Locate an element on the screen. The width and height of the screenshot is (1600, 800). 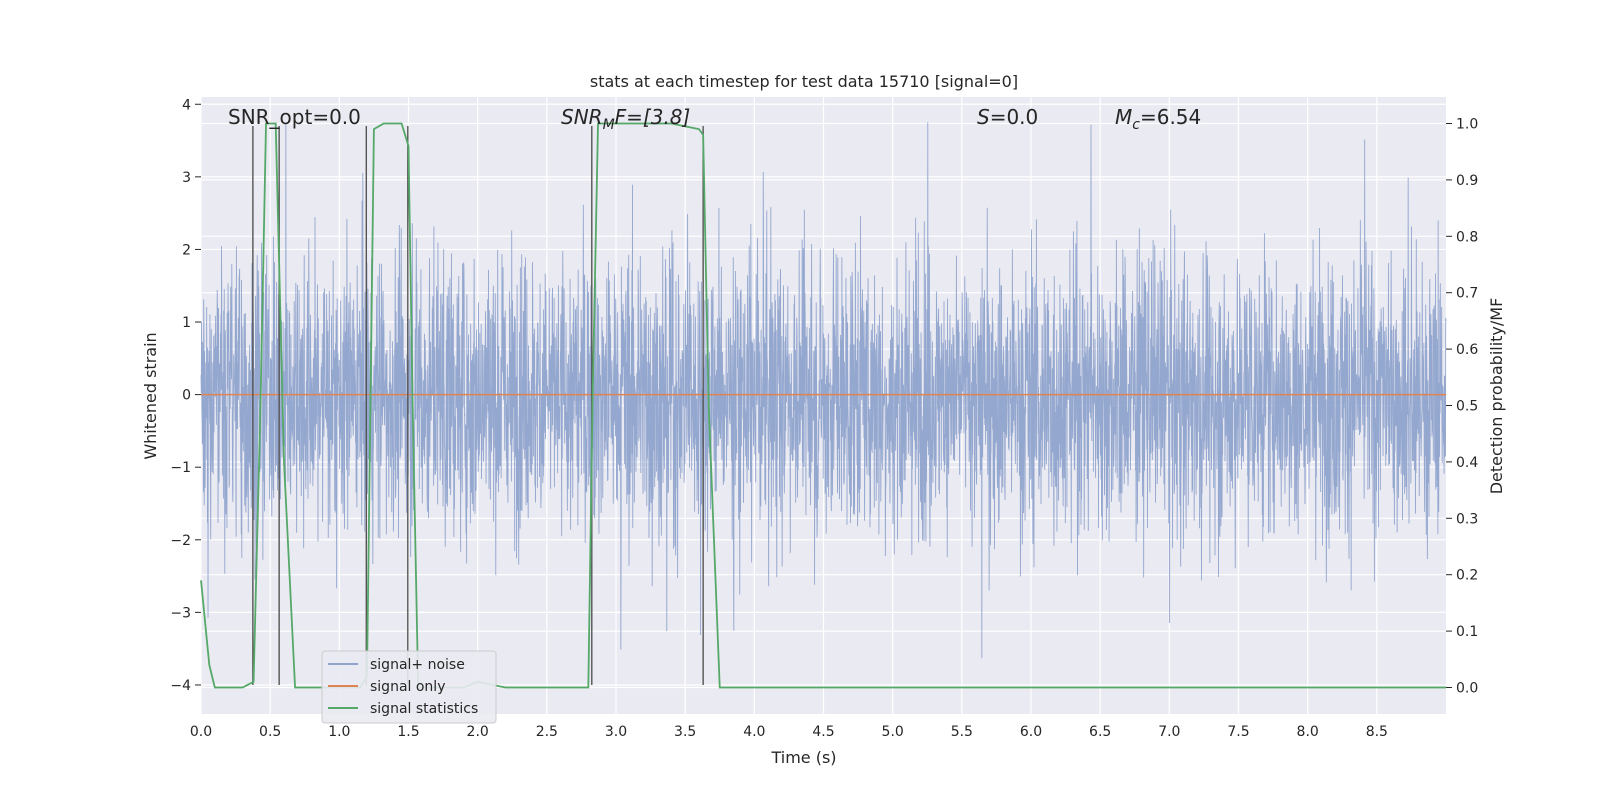
y2-axis-ticks: 1.0 0.9 0.8 0.7 0.6 0.5 0.4 0.3 0.2 0.1 0.0 is located at coordinates (1462, 406).